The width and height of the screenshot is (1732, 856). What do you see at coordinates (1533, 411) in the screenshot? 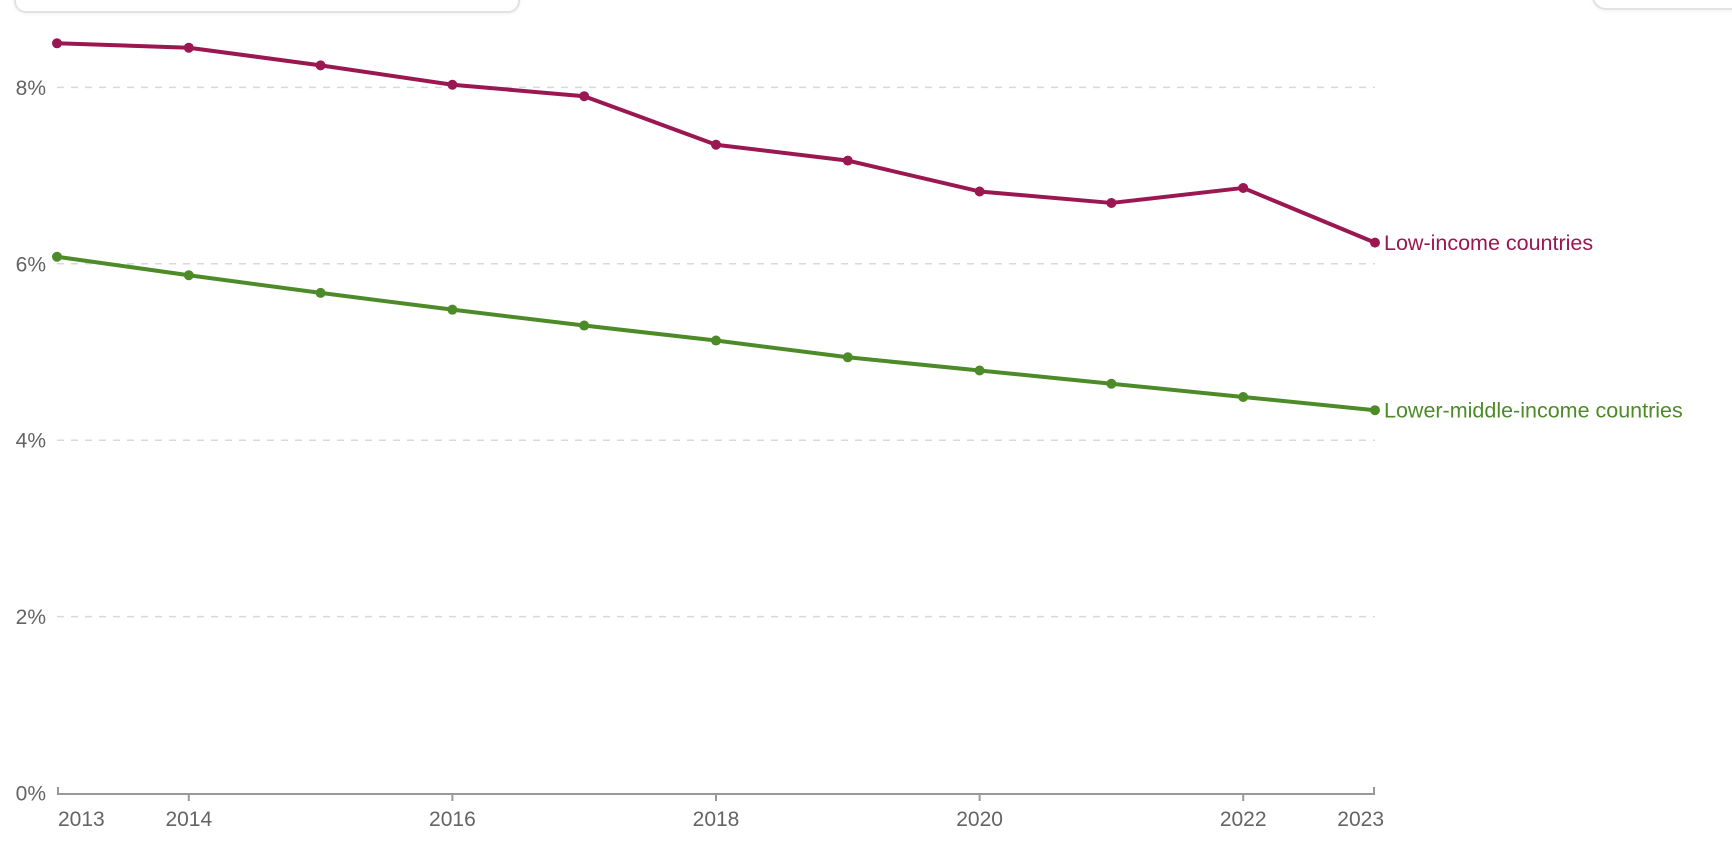
I see `series-label: Lower-middle-income countries` at bounding box center [1533, 411].